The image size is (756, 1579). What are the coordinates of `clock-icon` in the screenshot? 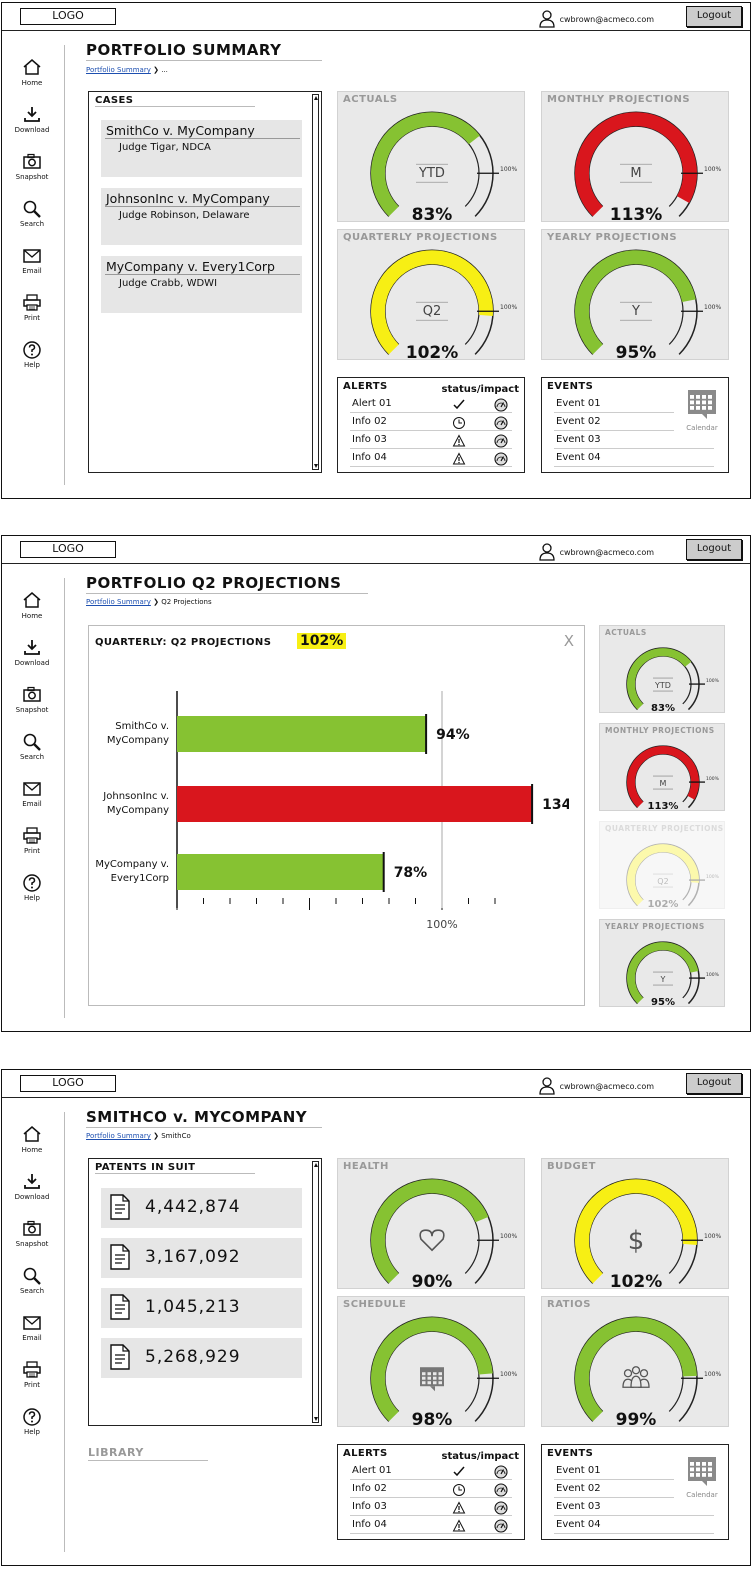 It's located at (459, 423).